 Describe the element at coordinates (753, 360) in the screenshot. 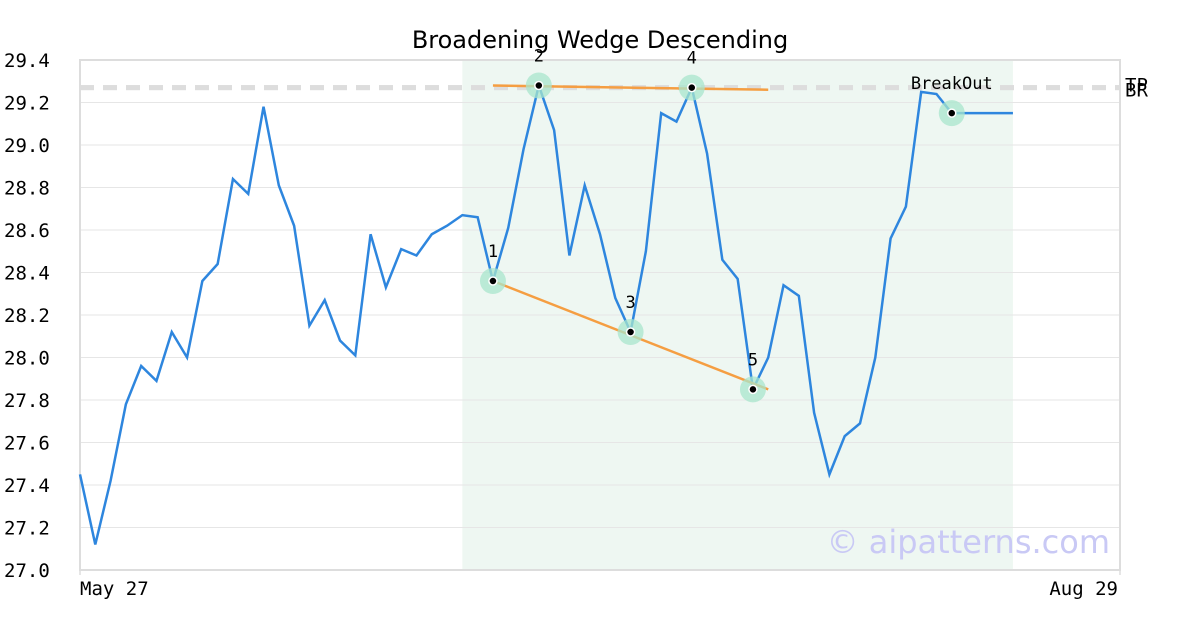

I see `point-label: 5` at that location.